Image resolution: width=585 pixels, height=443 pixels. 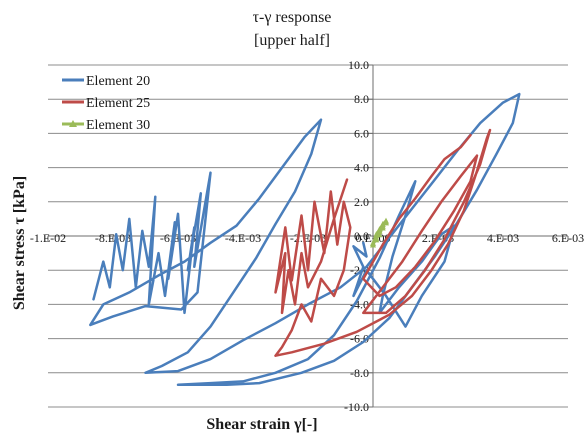 What do you see at coordinates (358, 65) in the screenshot?
I see `y-tick-label-10: 10.0` at bounding box center [358, 65].